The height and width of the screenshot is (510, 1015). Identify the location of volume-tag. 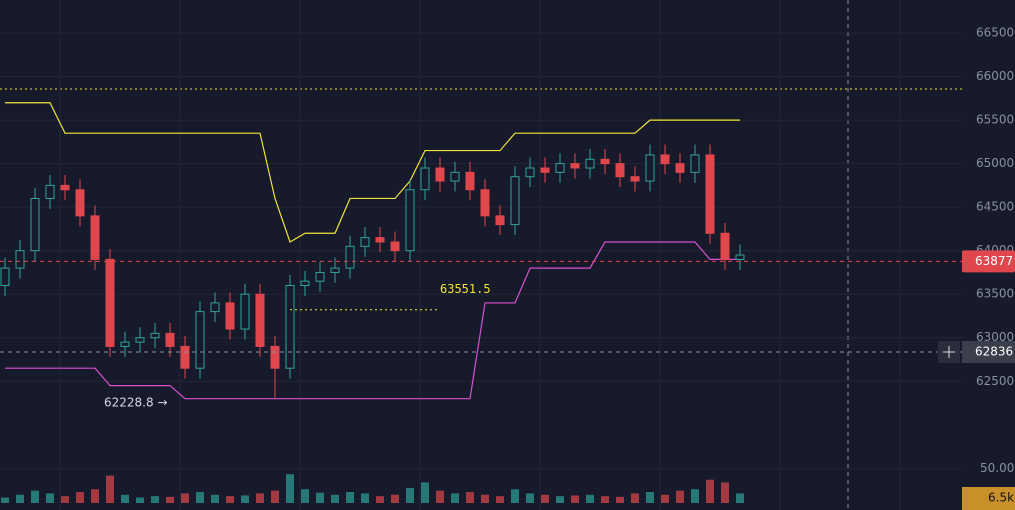
(988, 498).